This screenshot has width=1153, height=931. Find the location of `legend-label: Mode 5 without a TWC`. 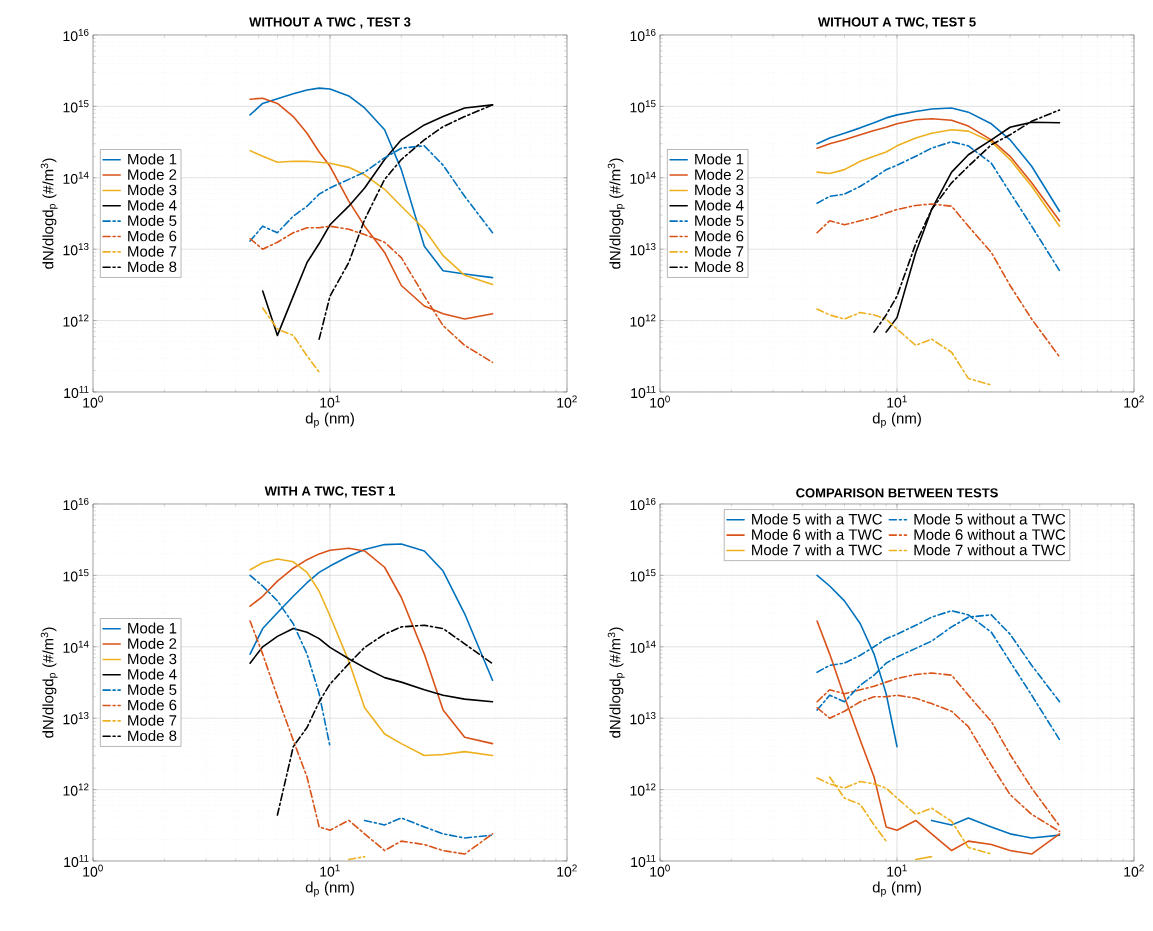

legend-label: Mode 5 without a TWC is located at coordinates (990, 519).